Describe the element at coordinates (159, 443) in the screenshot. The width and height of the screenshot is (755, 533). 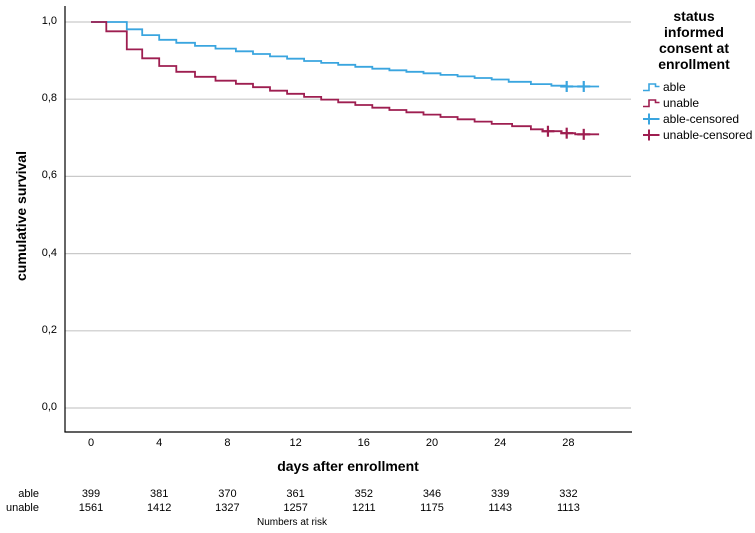
I see `x-tick-label: 4` at that location.